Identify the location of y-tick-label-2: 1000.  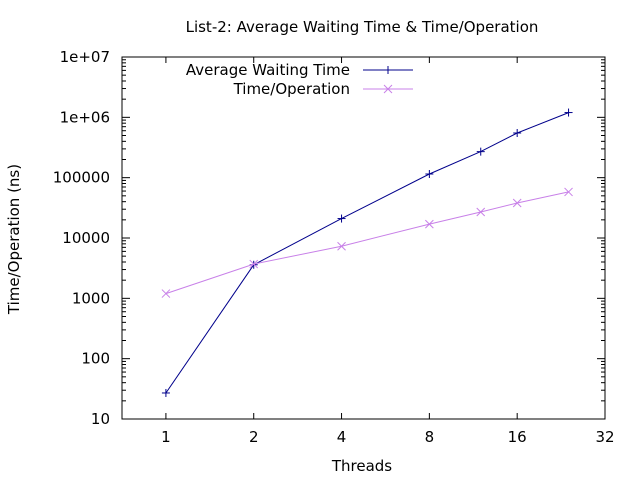
(91, 298).